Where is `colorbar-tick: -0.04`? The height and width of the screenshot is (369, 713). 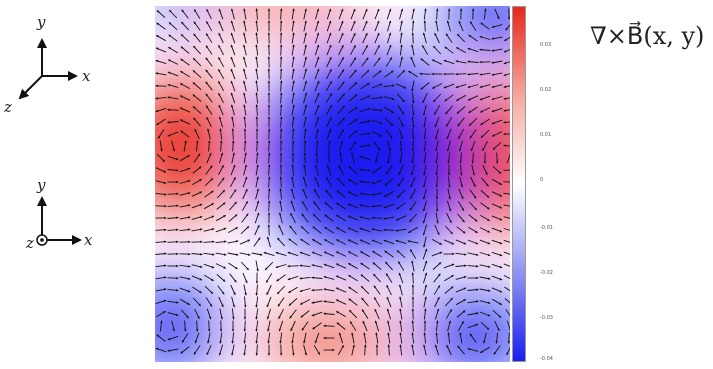 colorbar-tick: -0.04 is located at coordinates (546, 359).